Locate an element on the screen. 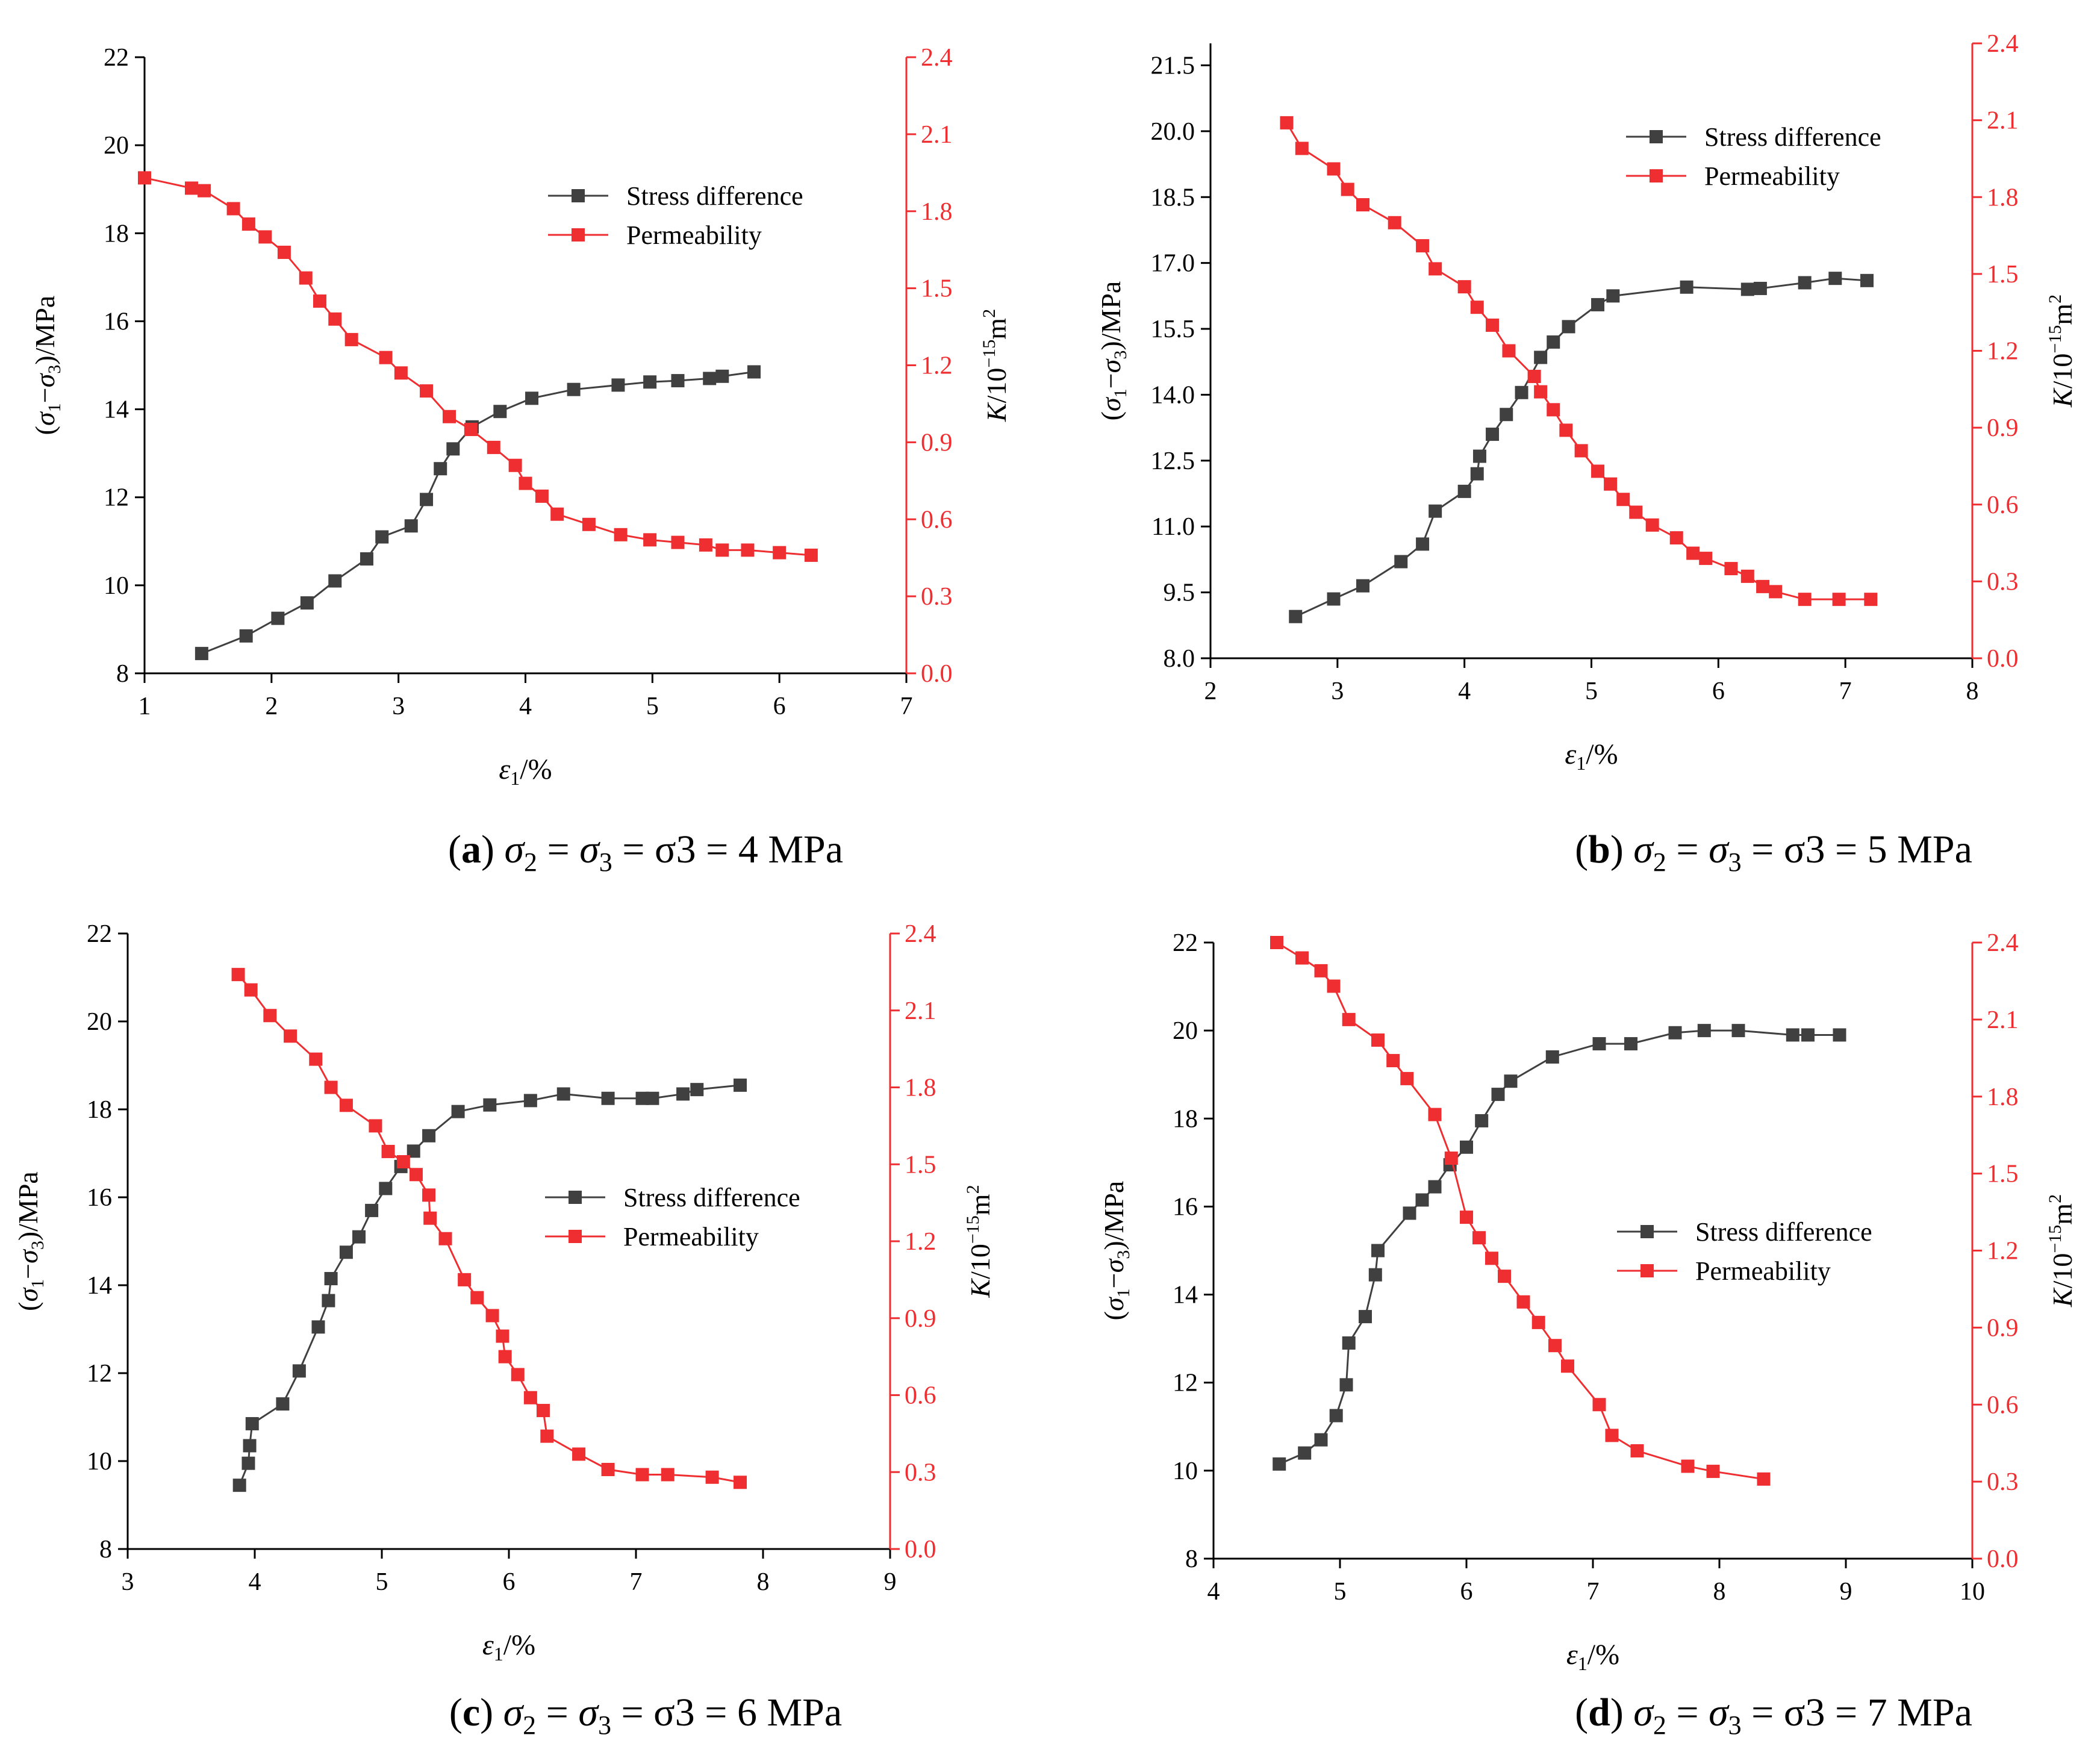  x-tick-label: 7 is located at coordinates (1845, 691).